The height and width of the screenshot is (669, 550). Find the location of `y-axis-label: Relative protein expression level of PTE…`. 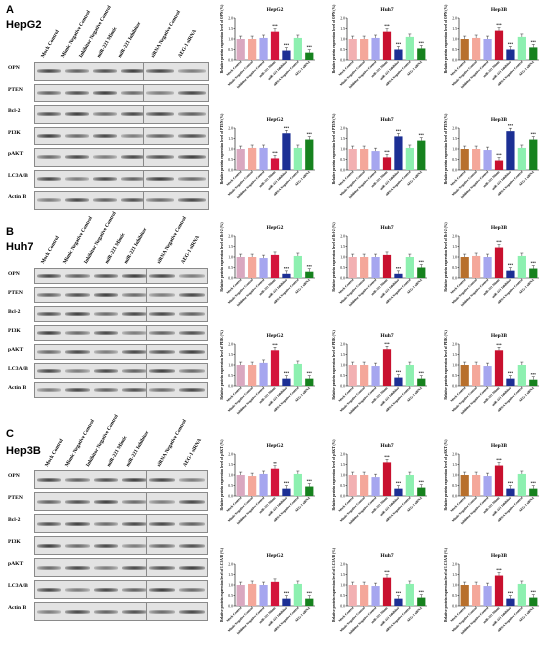

y-axis-label: Relative protein expression level of PTE… is located at coordinates (334, 149).